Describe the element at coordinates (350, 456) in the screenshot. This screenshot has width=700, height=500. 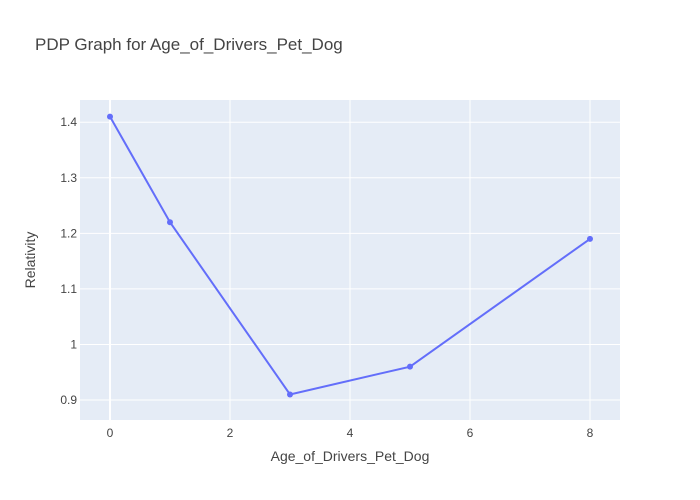
I see `x-axis-title: Age_of_Drivers_Pet_Dog` at that location.